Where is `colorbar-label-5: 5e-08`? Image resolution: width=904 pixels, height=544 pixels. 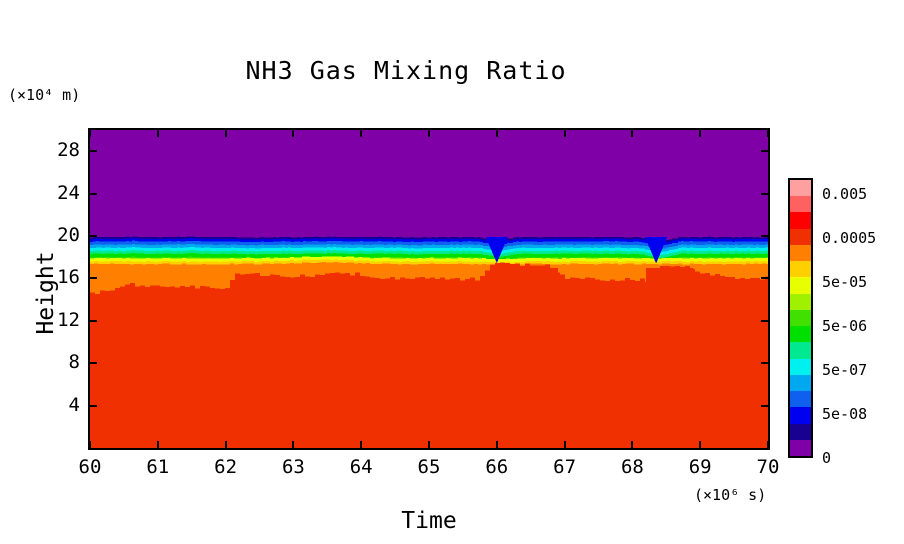 colorbar-label-5: 5e-08 is located at coordinates (845, 414).